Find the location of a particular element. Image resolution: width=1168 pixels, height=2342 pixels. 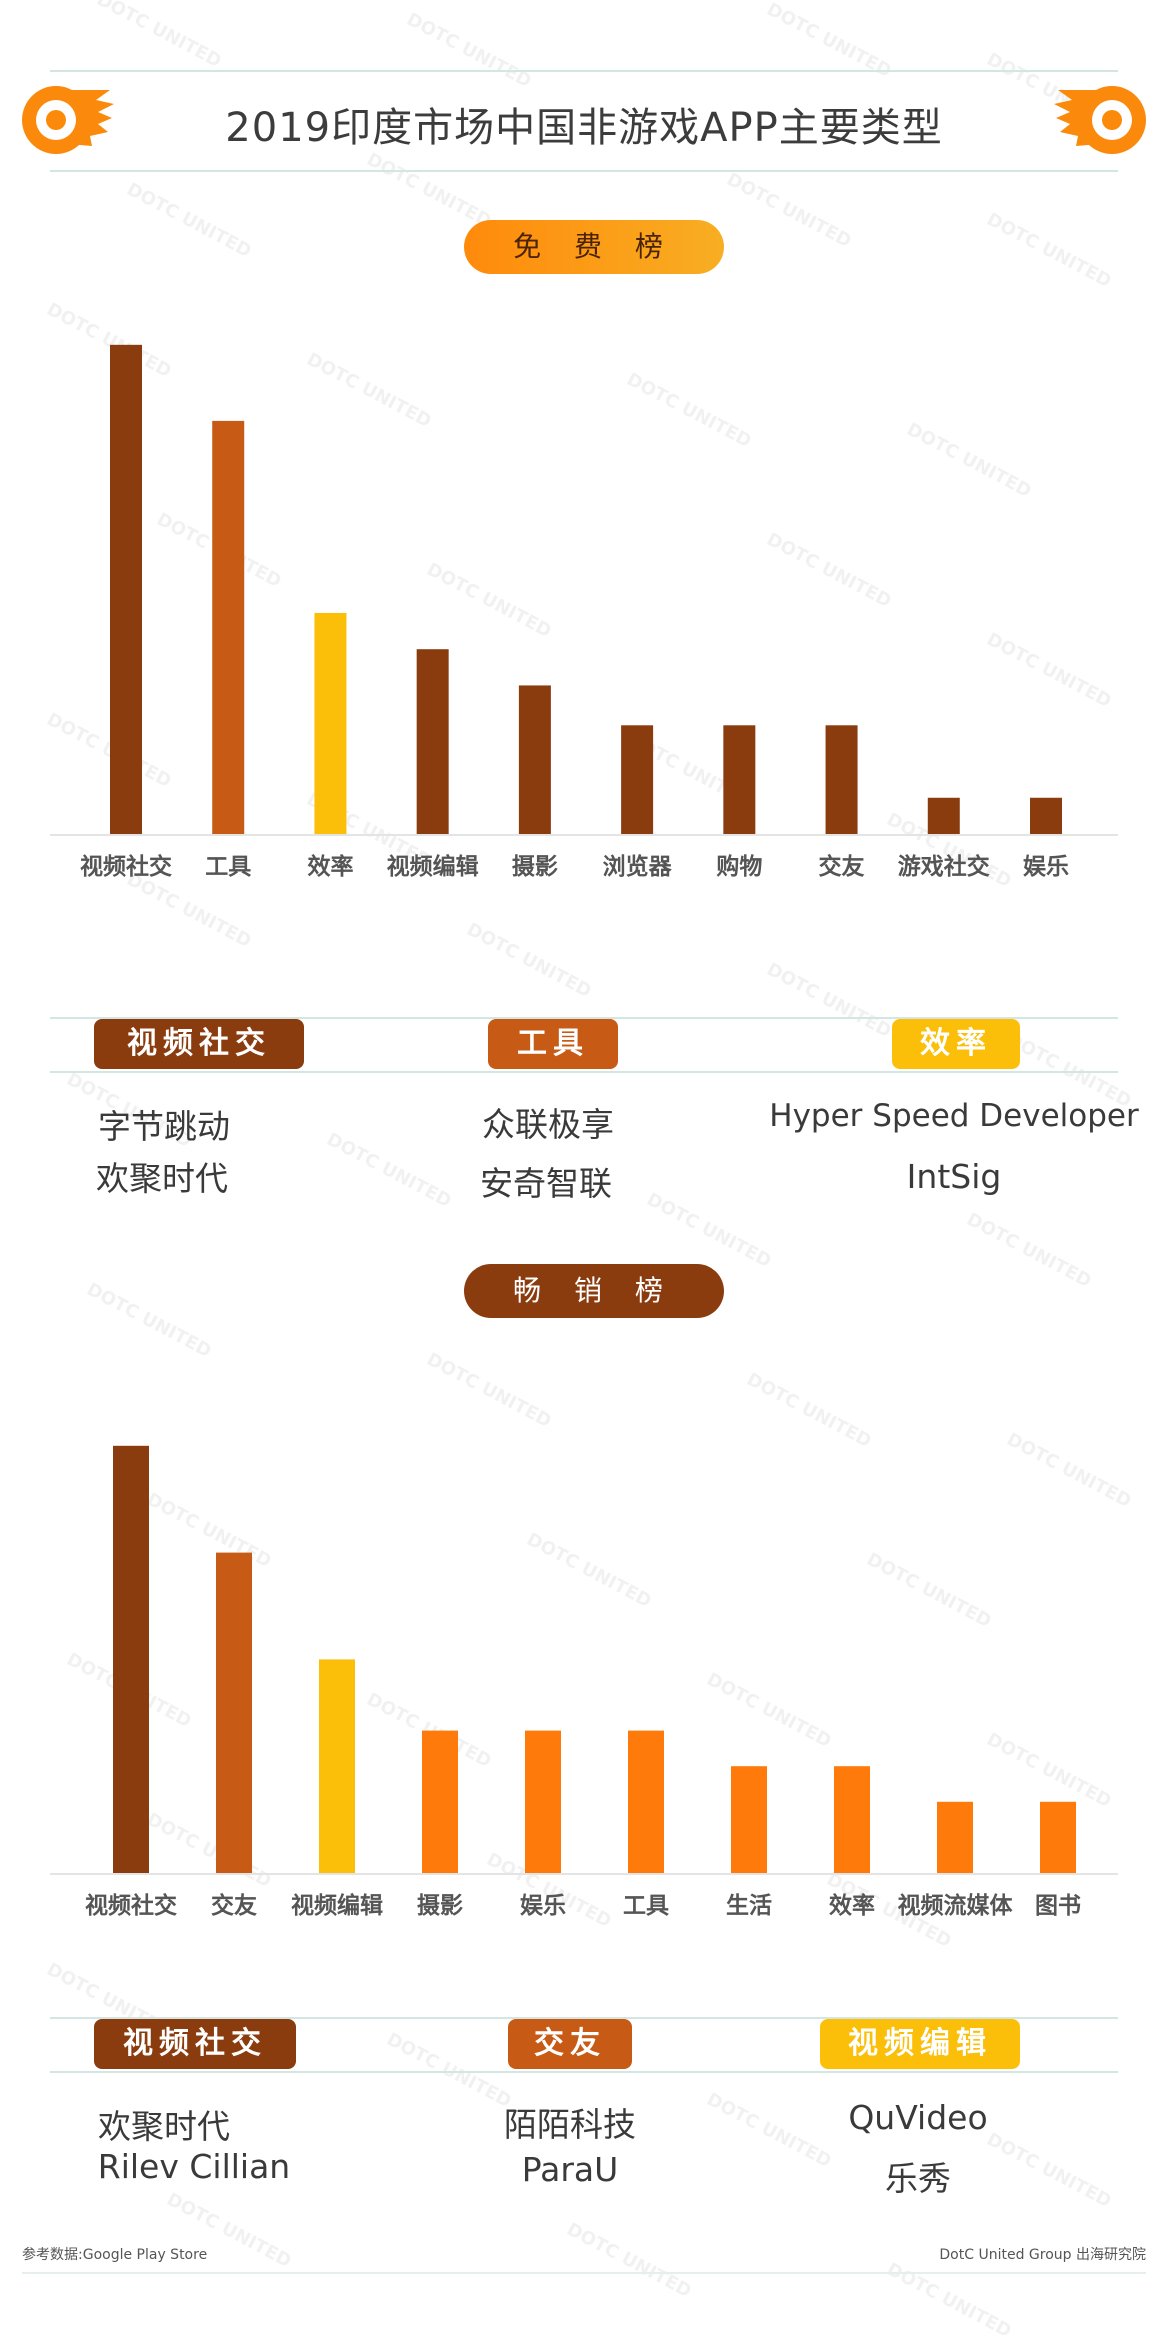

free-tag-productivity: 效率 is located at coordinates (956, 1044).